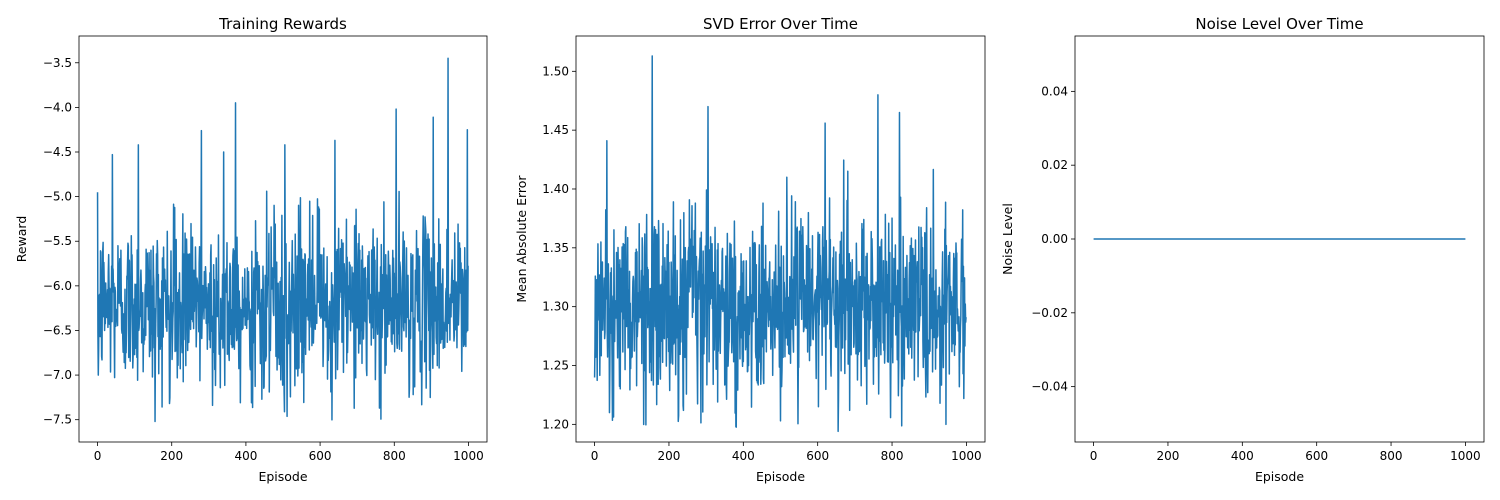  I want to click on y-tick-label: 0.02, so click(1054, 165).